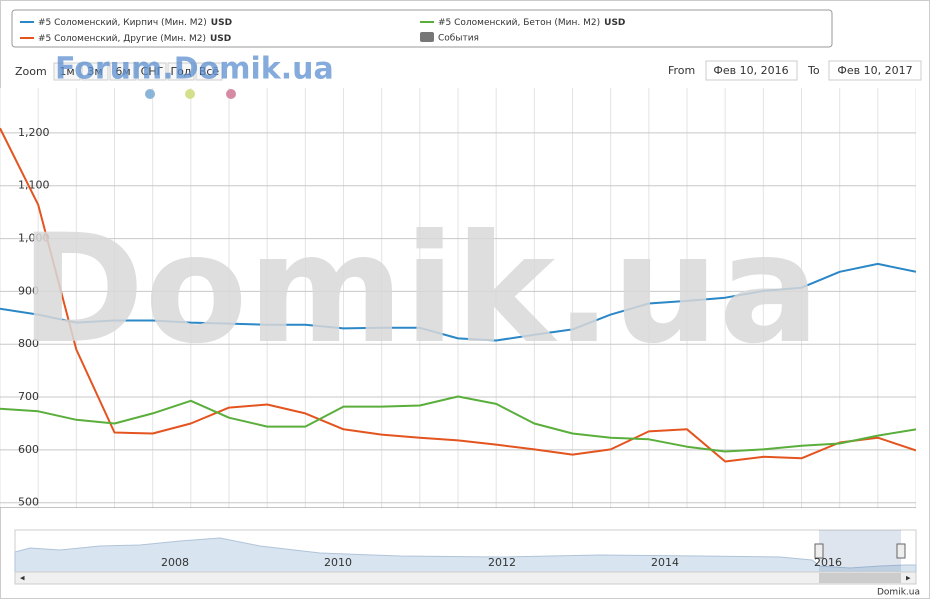 The width and height of the screenshot is (931, 600). I want to click on legend-name: #5 Соломенский, Кирпич (Мин. М2), so click(122, 23).